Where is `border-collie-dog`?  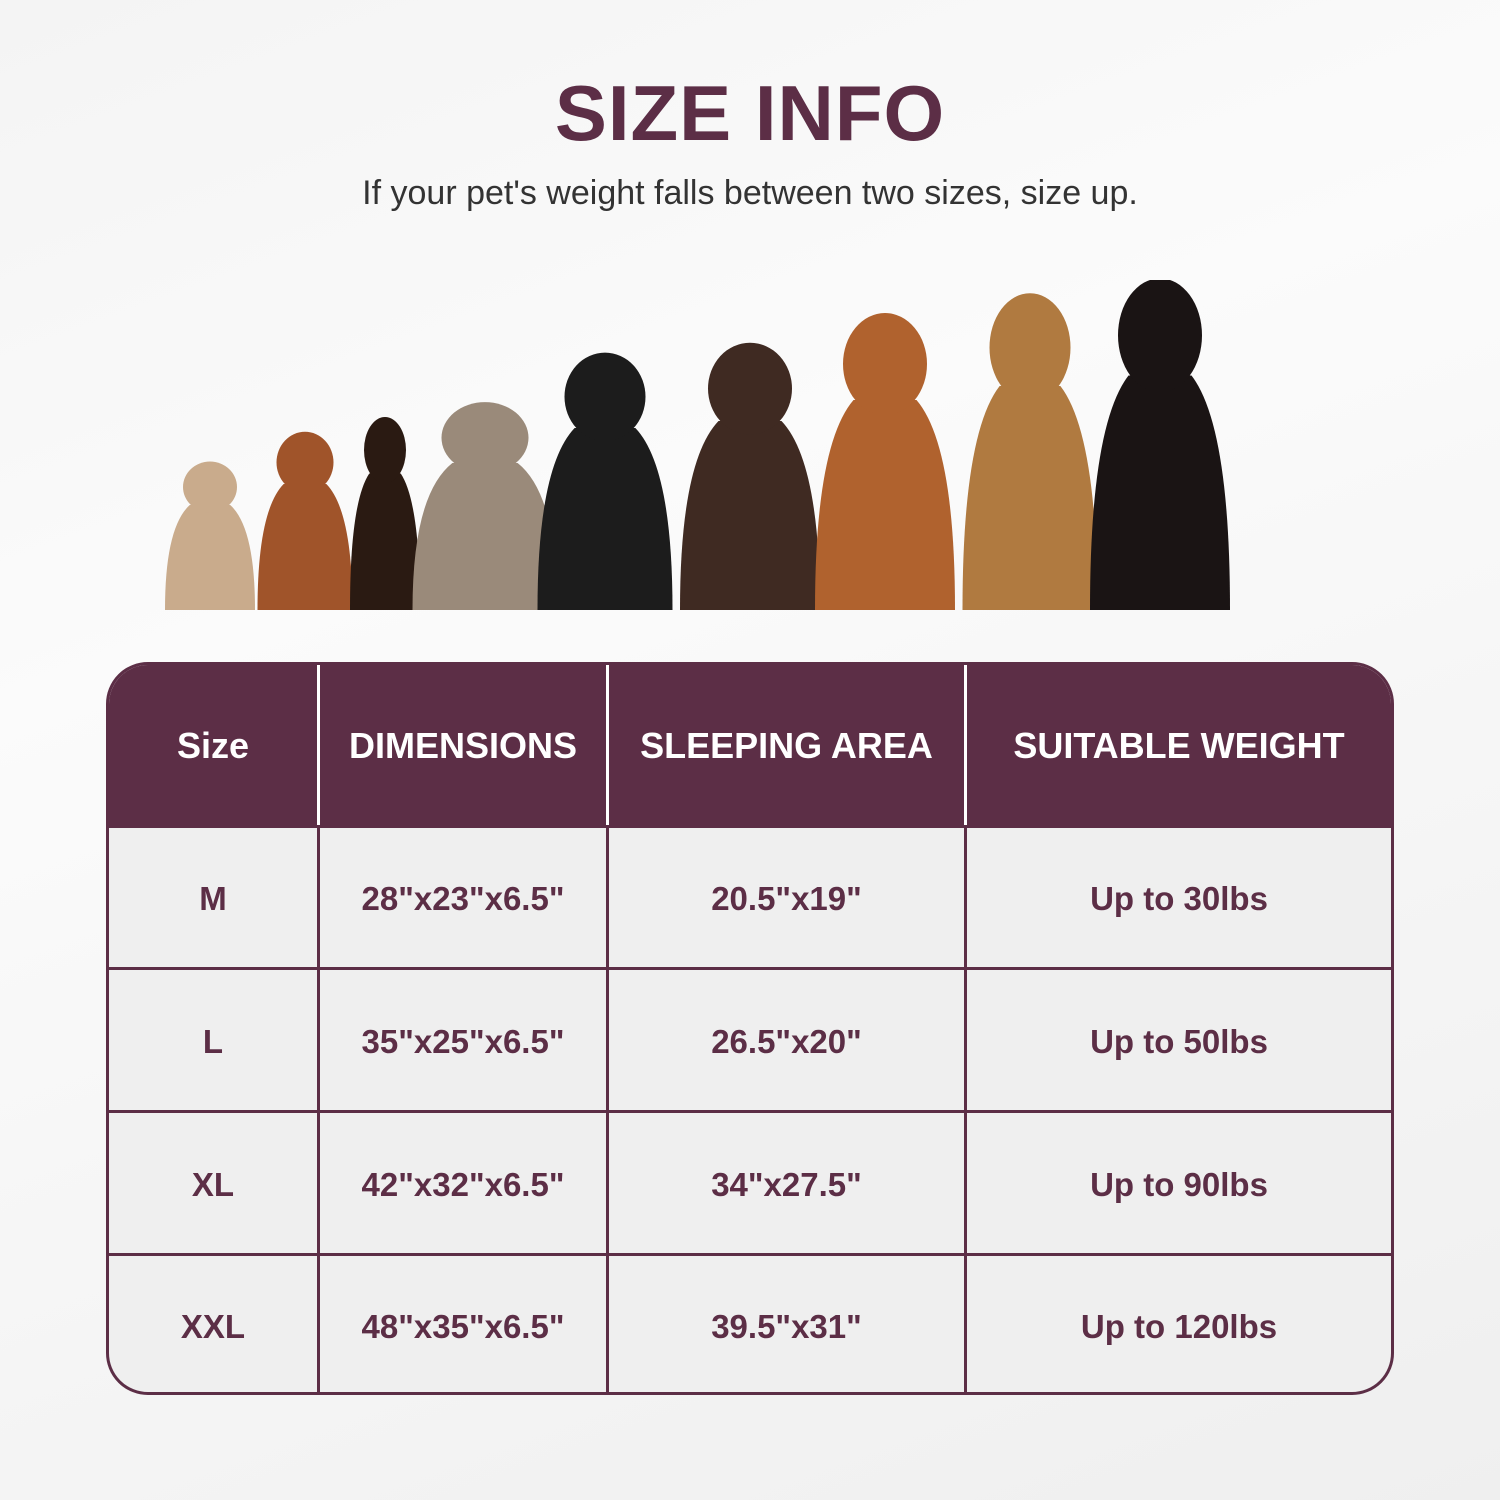 border-collie-dog is located at coordinates (605, 481).